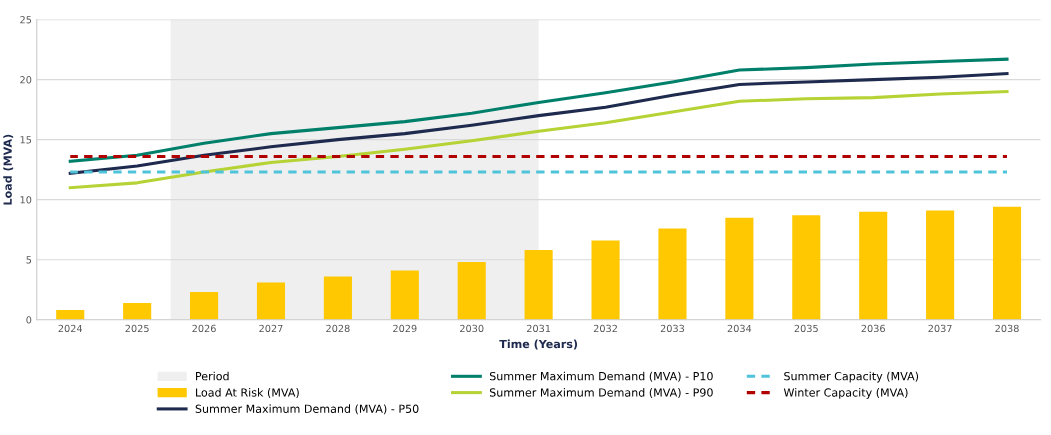 The width and height of the screenshot is (1051, 435). Describe the element at coordinates (247, 393) in the screenshot. I see `legend-label: Load At Risk (MVA)` at that location.